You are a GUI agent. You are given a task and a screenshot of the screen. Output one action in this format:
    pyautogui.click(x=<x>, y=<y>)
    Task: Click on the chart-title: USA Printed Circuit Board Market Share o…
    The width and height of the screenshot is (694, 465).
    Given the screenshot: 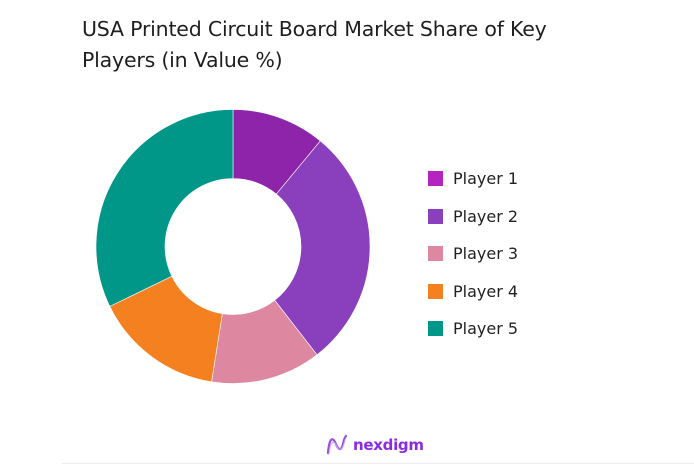 What is the action you would take?
    pyautogui.click(x=314, y=44)
    